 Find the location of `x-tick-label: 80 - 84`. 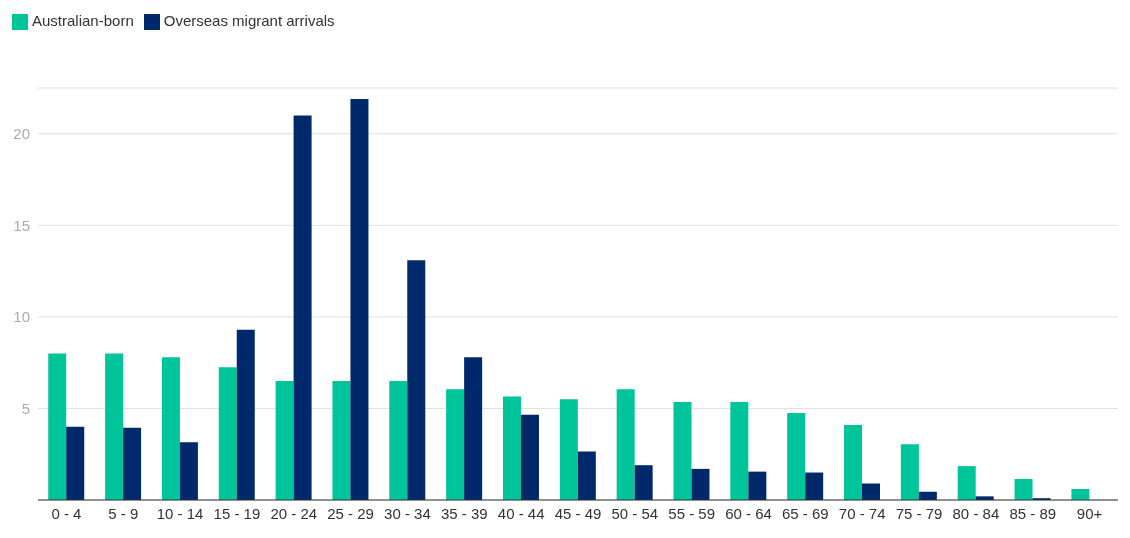

x-tick-label: 80 - 84 is located at coordinates (976, 513).